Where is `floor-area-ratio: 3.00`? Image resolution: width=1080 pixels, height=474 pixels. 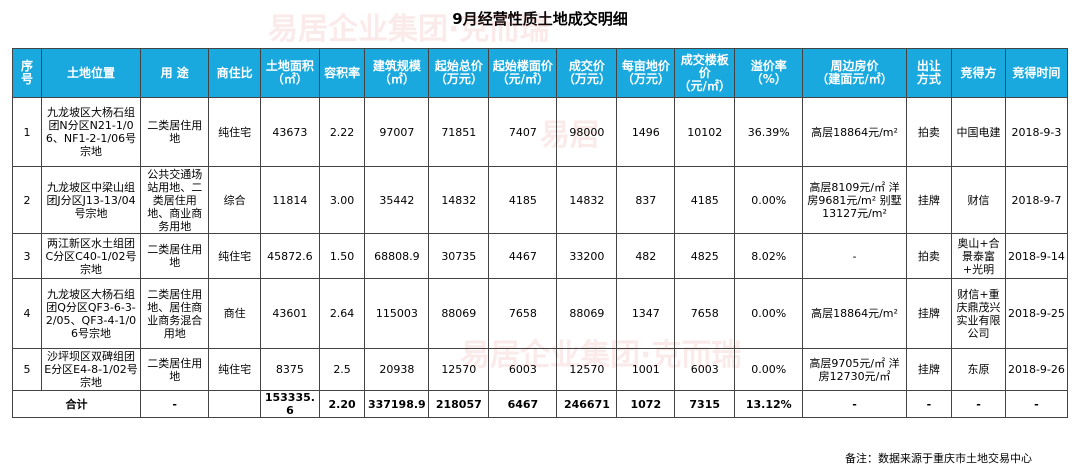 floor-area-ratio: 3.00 is located at coordinates (342, 200).